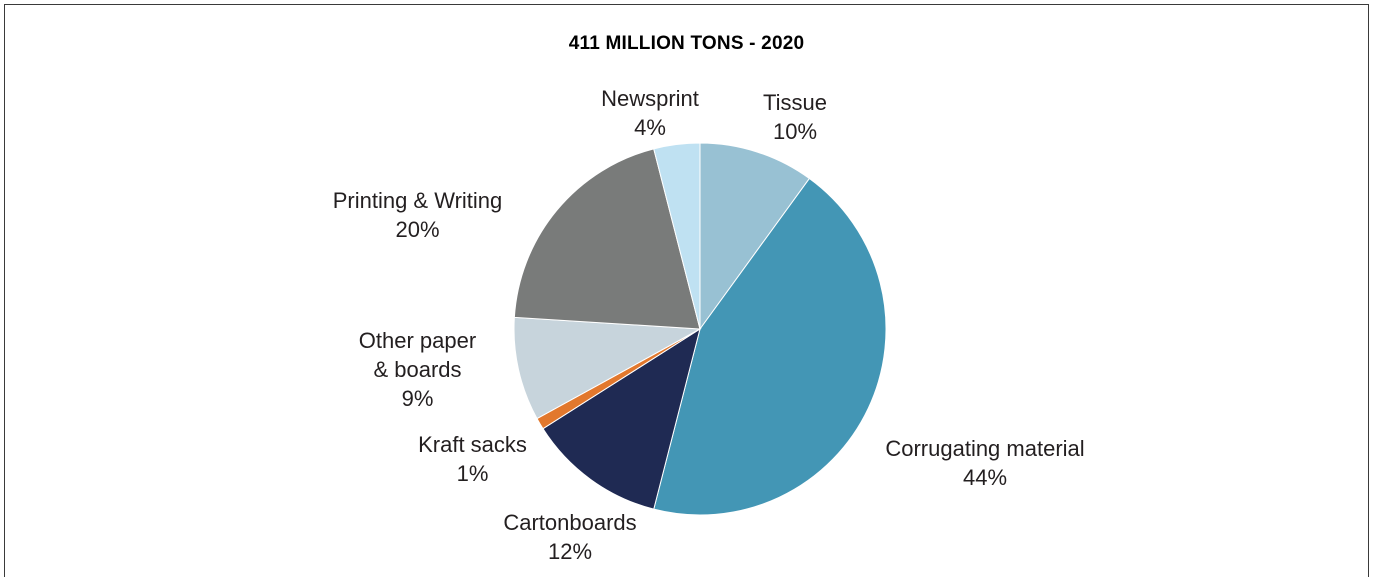  I want to click on label-newsprint-value: 4%, so click(650, 127).